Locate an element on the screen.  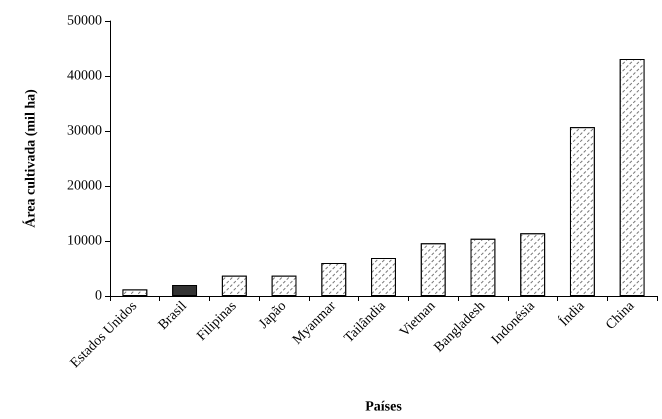
y-tick-label: 40000 is located at coordinates (84, 76).